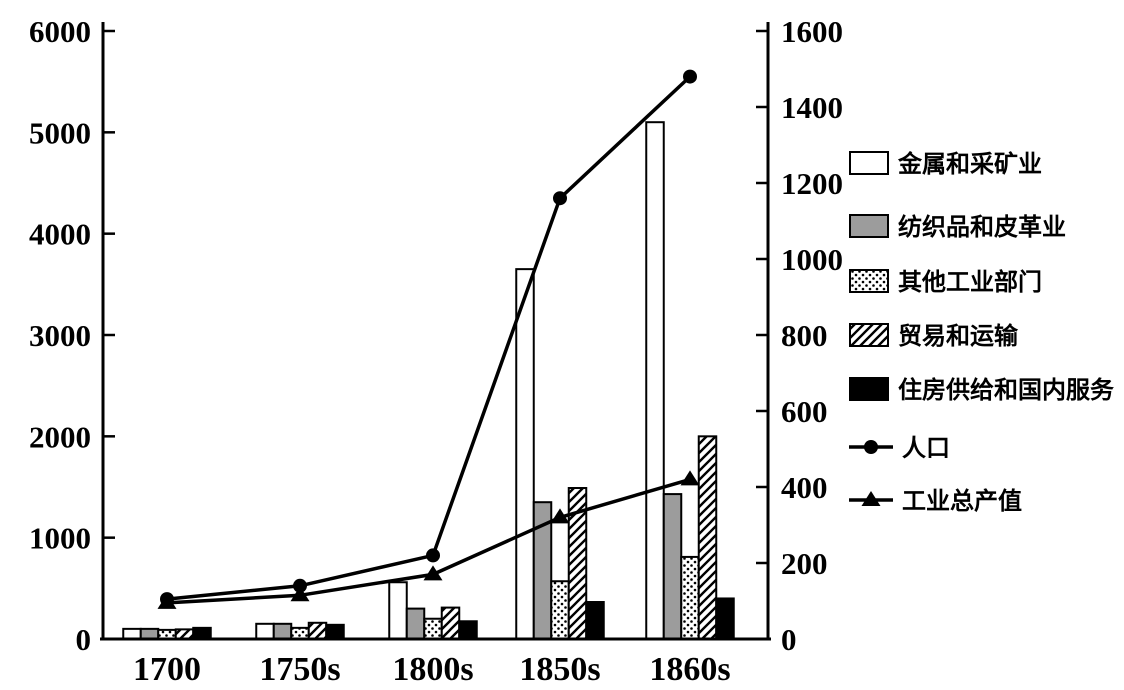  Describe the element at coordinates (1006, 390) in the screenshot. I see `legend-label-housing-and-domestic-services: 住房供给和国内服务` at that location.